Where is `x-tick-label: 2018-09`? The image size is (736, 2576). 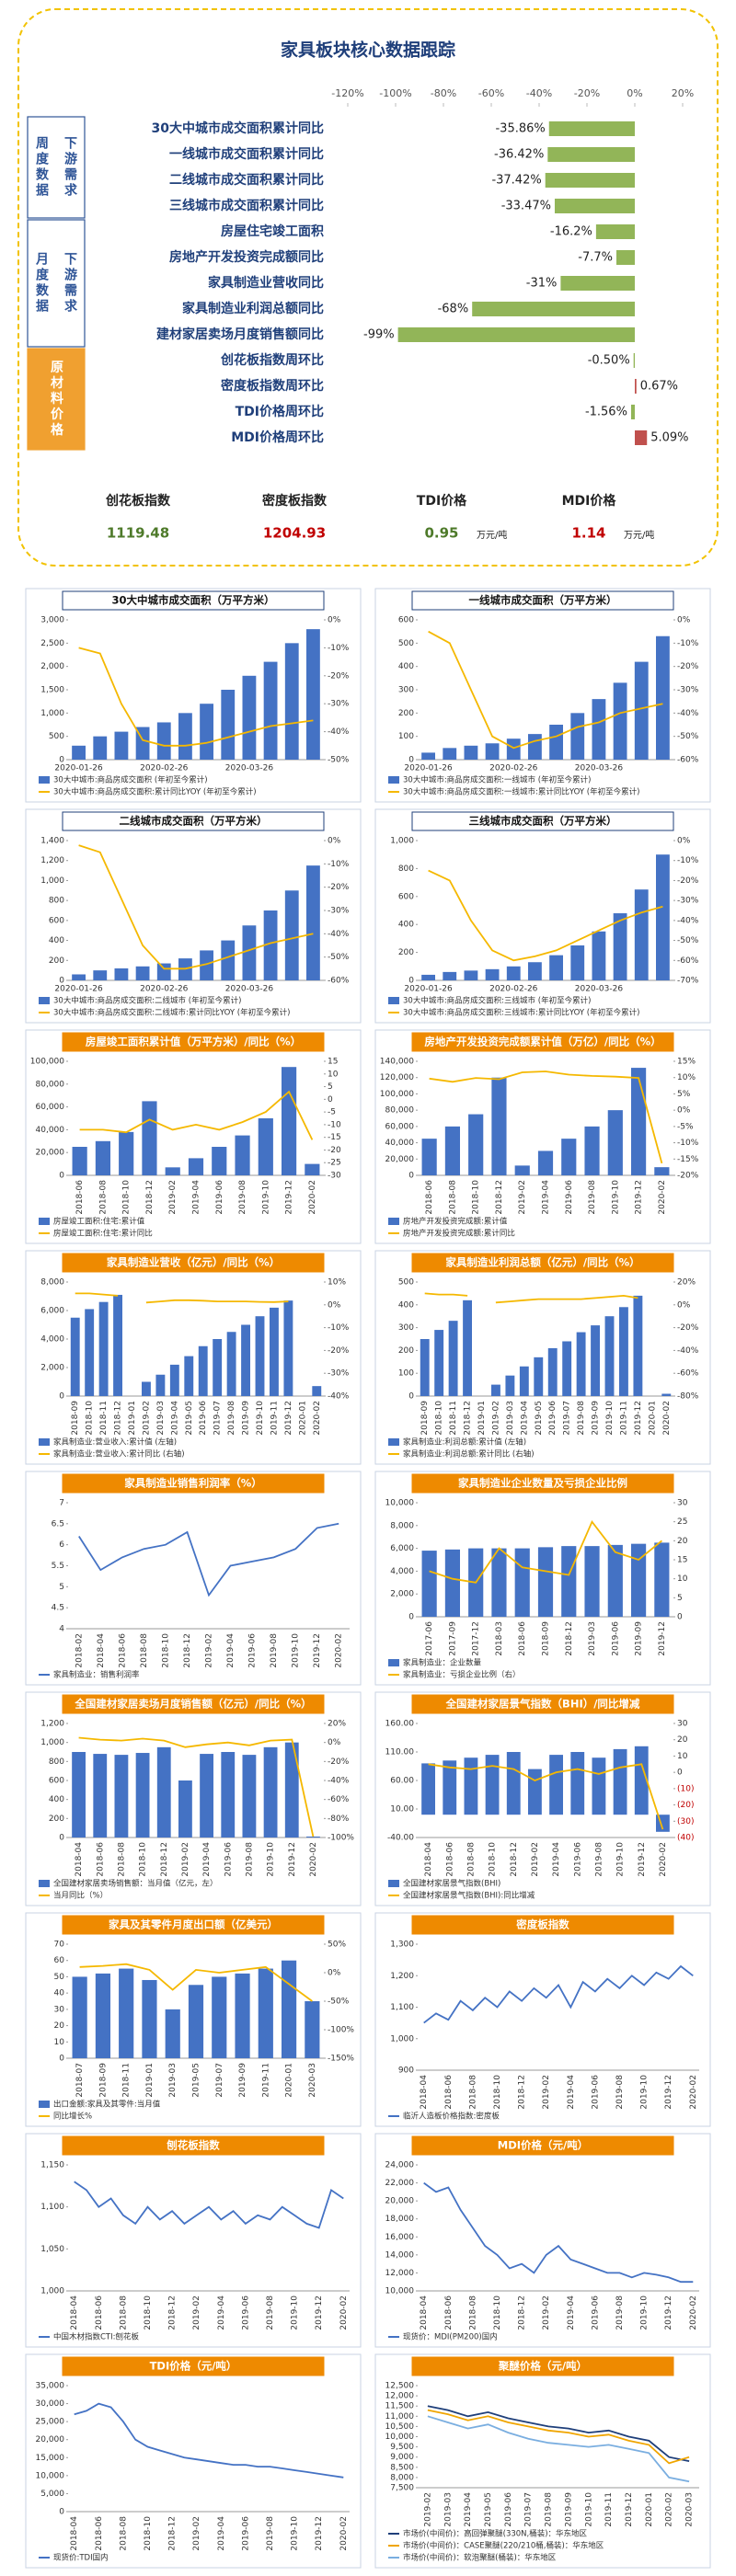
x-tick-label: 2018-09 is located at coordinates (546, 1639).